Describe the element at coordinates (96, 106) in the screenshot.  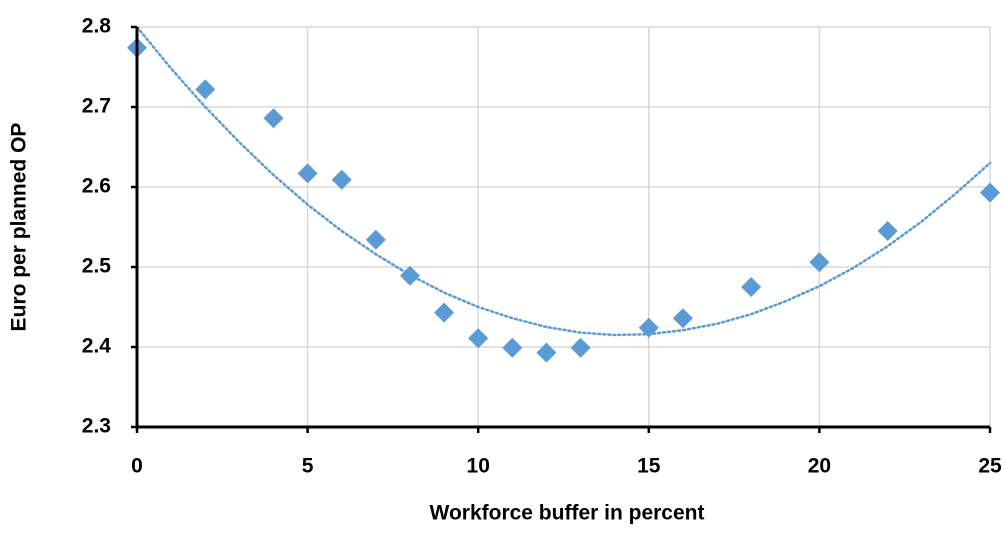
I see `y-tick-label: 2.7` at that location.